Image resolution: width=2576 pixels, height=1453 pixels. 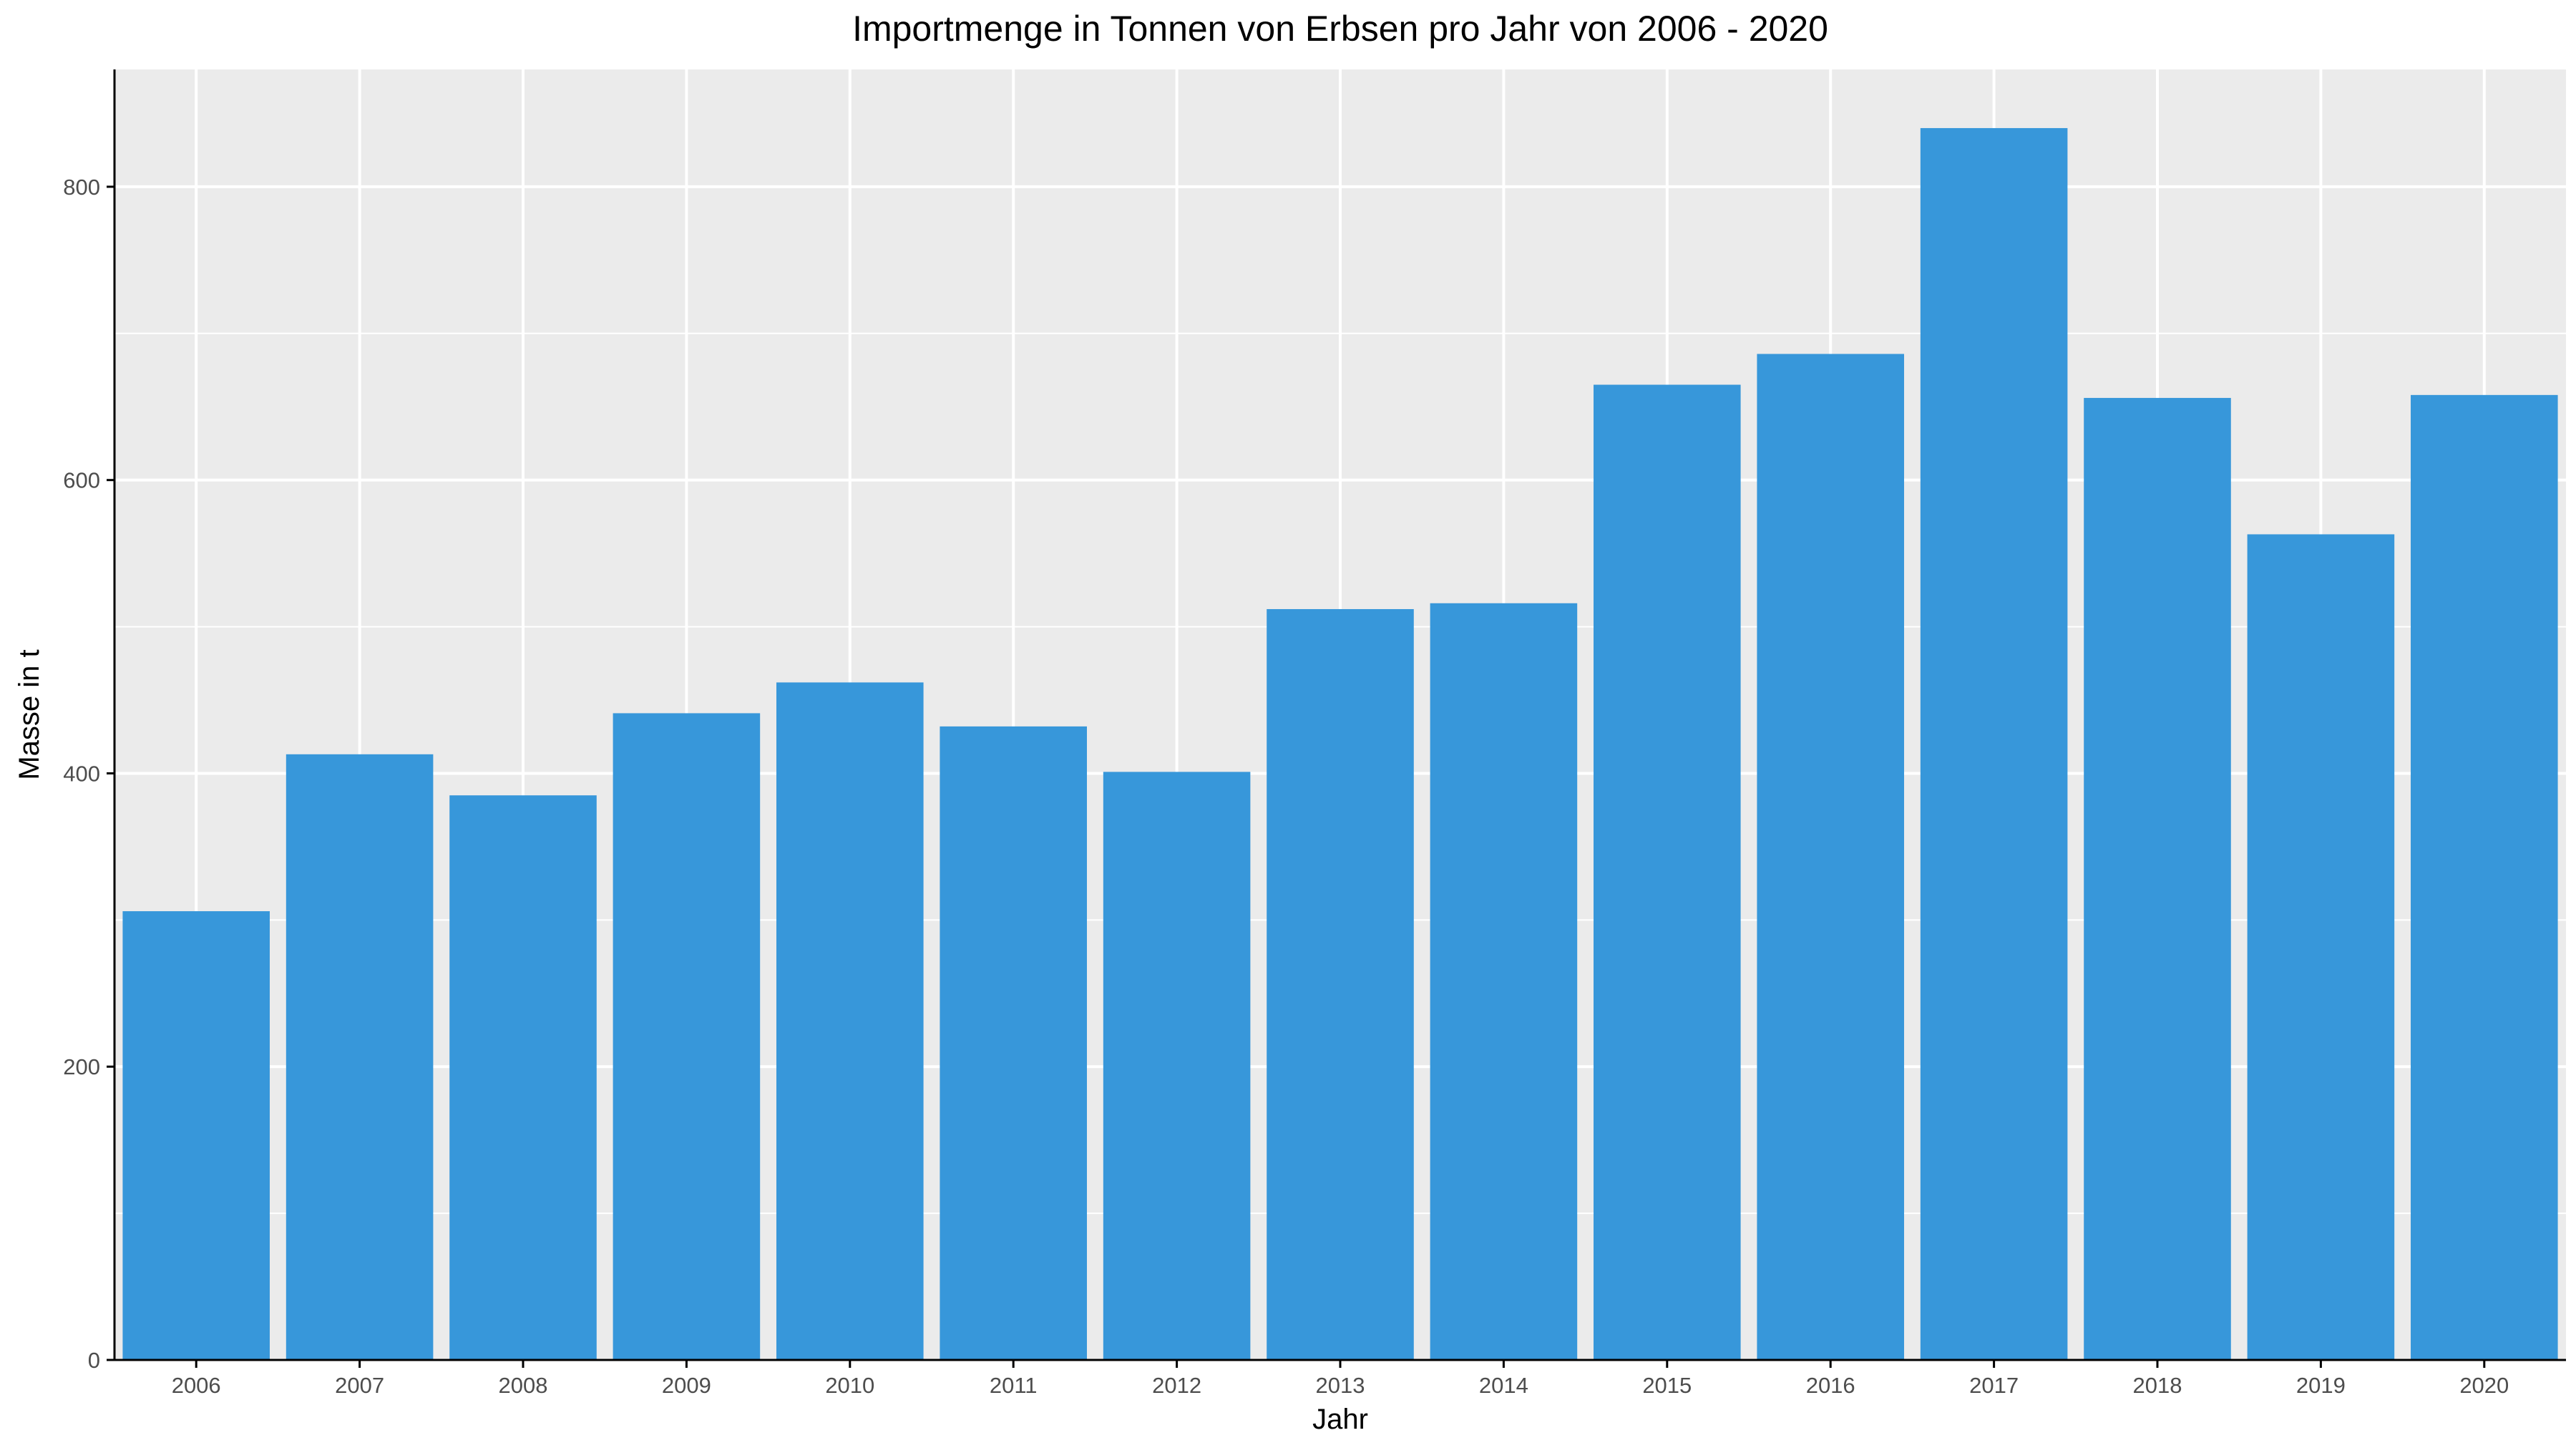 I want to click on bar-2020, so click(x=2484, y=877).